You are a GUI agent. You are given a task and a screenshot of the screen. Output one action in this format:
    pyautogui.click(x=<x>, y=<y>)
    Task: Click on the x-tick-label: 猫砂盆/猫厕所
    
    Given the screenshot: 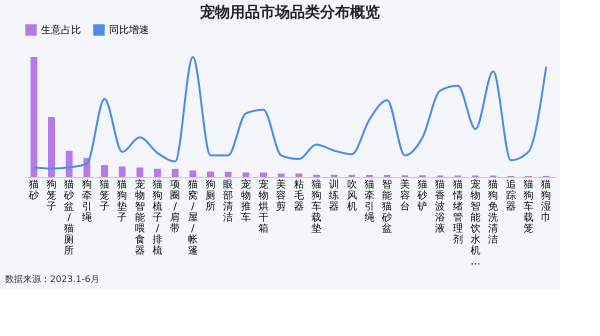 What is the action you would take?
    pyautogui.click(x=68, y=218)
    